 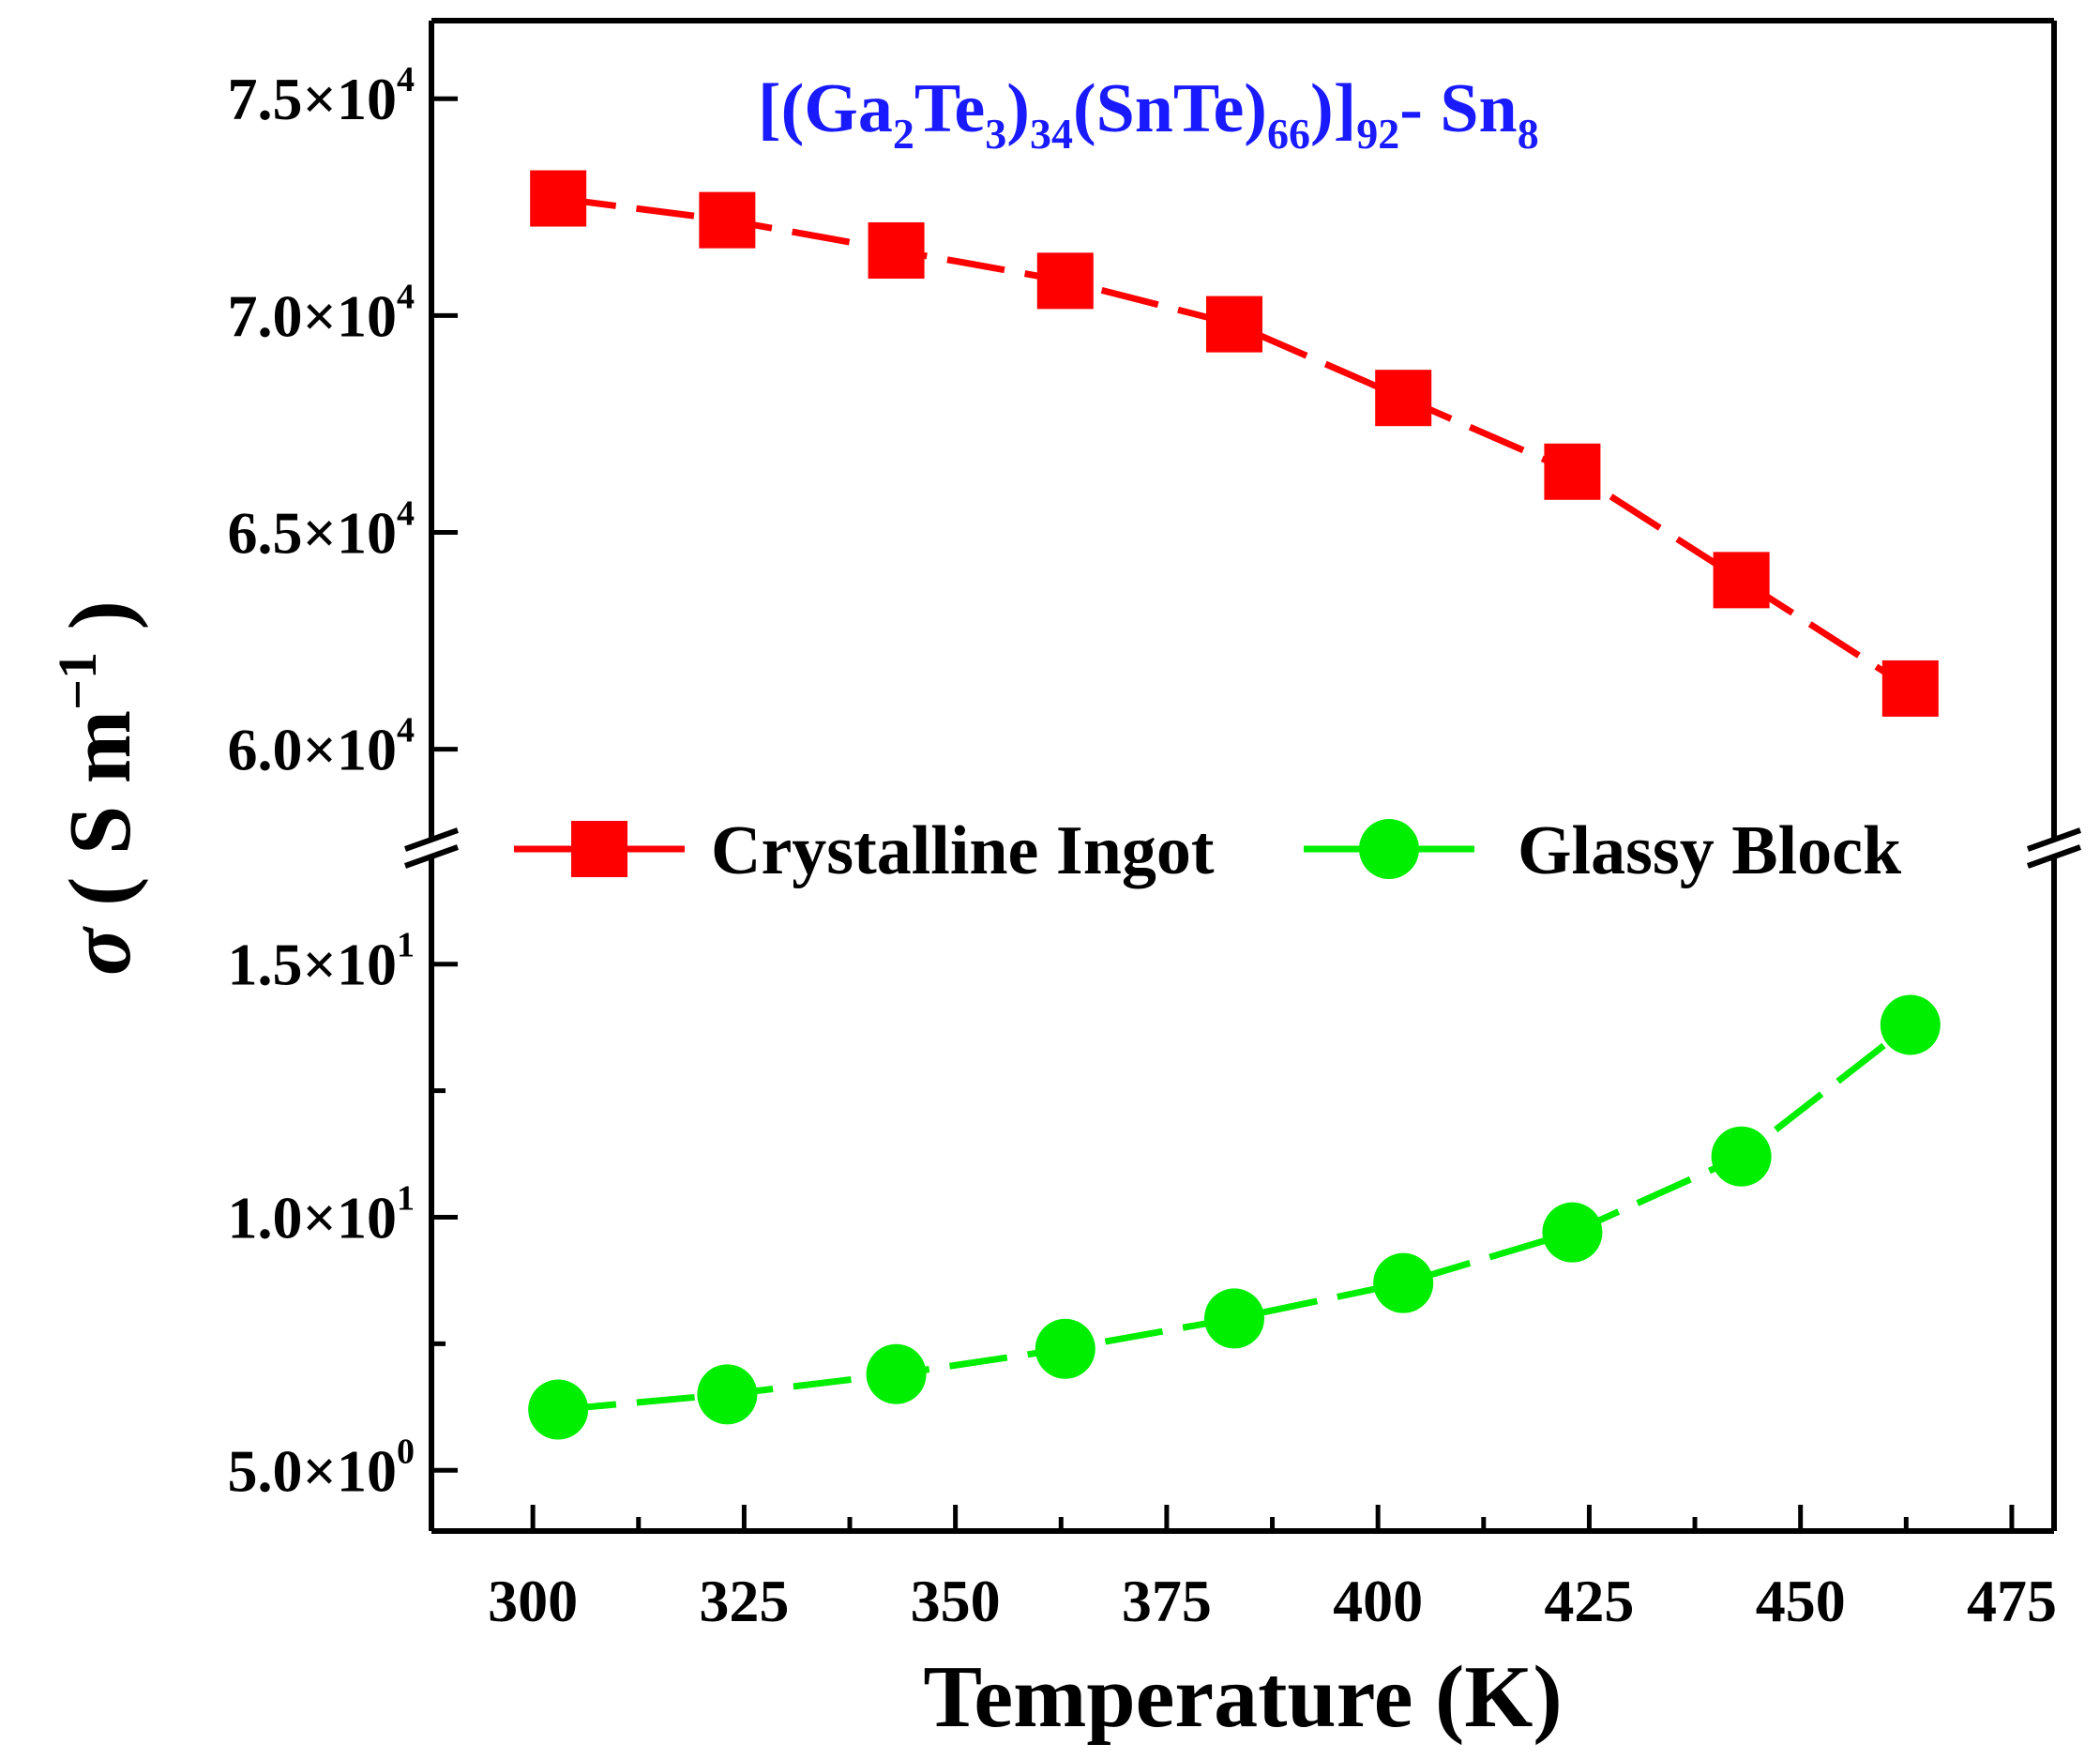 I want to click on legend-label-crystalline-ingot: Crystalline Ingot, so click(x=963, y=850).